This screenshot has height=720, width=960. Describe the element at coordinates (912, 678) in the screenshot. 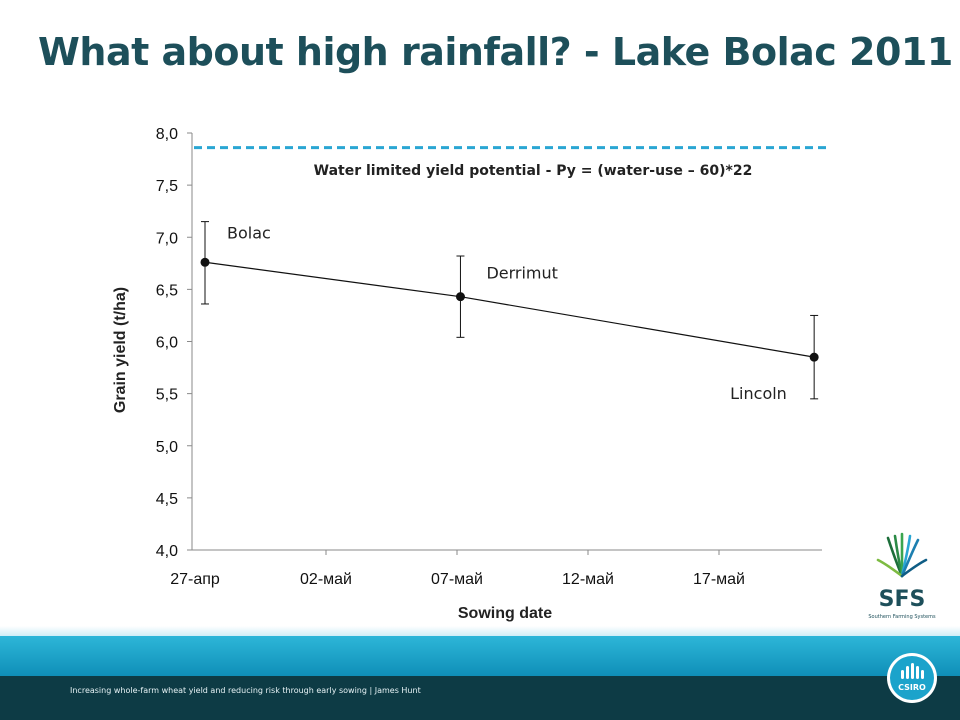

I see `csiro-logo: CSIRO` at that location.